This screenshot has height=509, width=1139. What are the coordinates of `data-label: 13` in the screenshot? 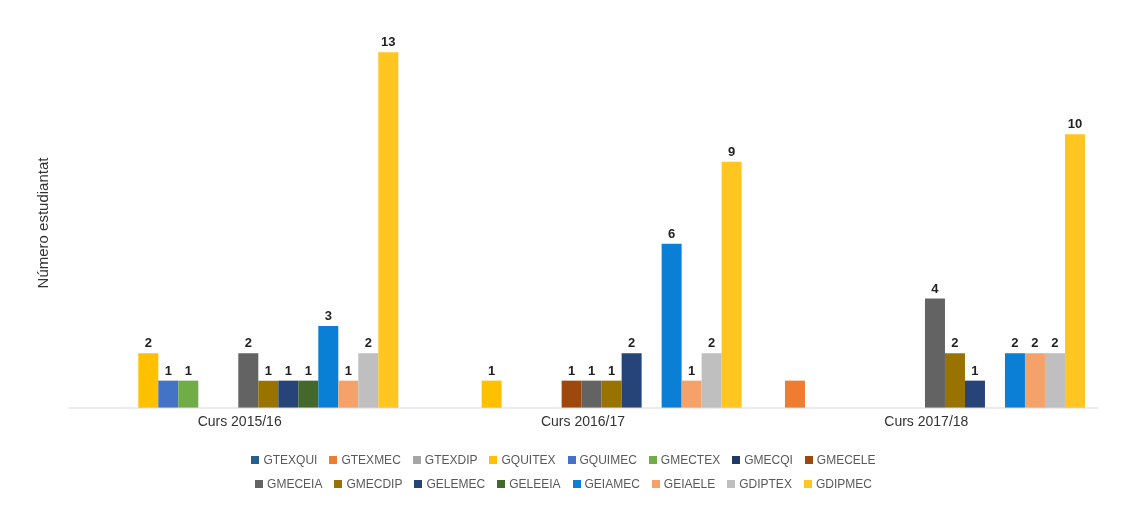 It's located at (388, 42).